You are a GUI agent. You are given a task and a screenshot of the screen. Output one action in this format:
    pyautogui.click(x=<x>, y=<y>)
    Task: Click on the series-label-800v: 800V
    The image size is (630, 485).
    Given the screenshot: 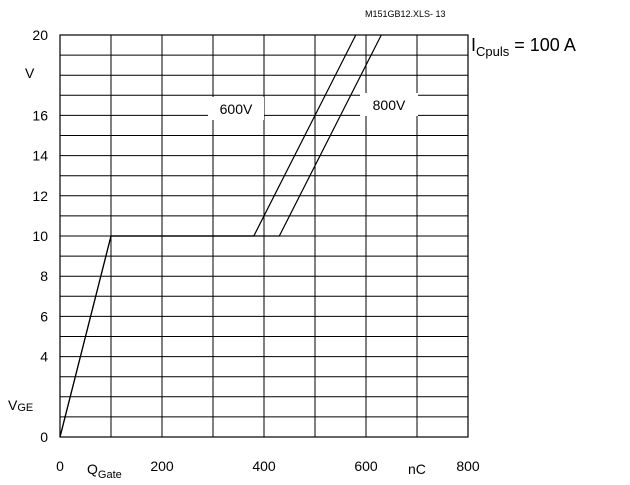 What is the action you would take?
    pyautogui.click(x=389, y=105)
    